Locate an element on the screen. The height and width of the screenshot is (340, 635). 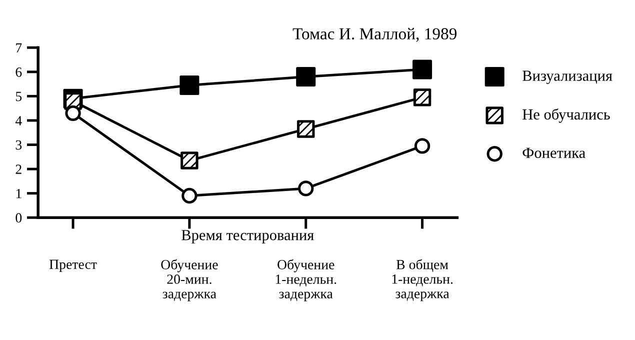
legend-label: Визуализация is located at coordinates (567, 77).